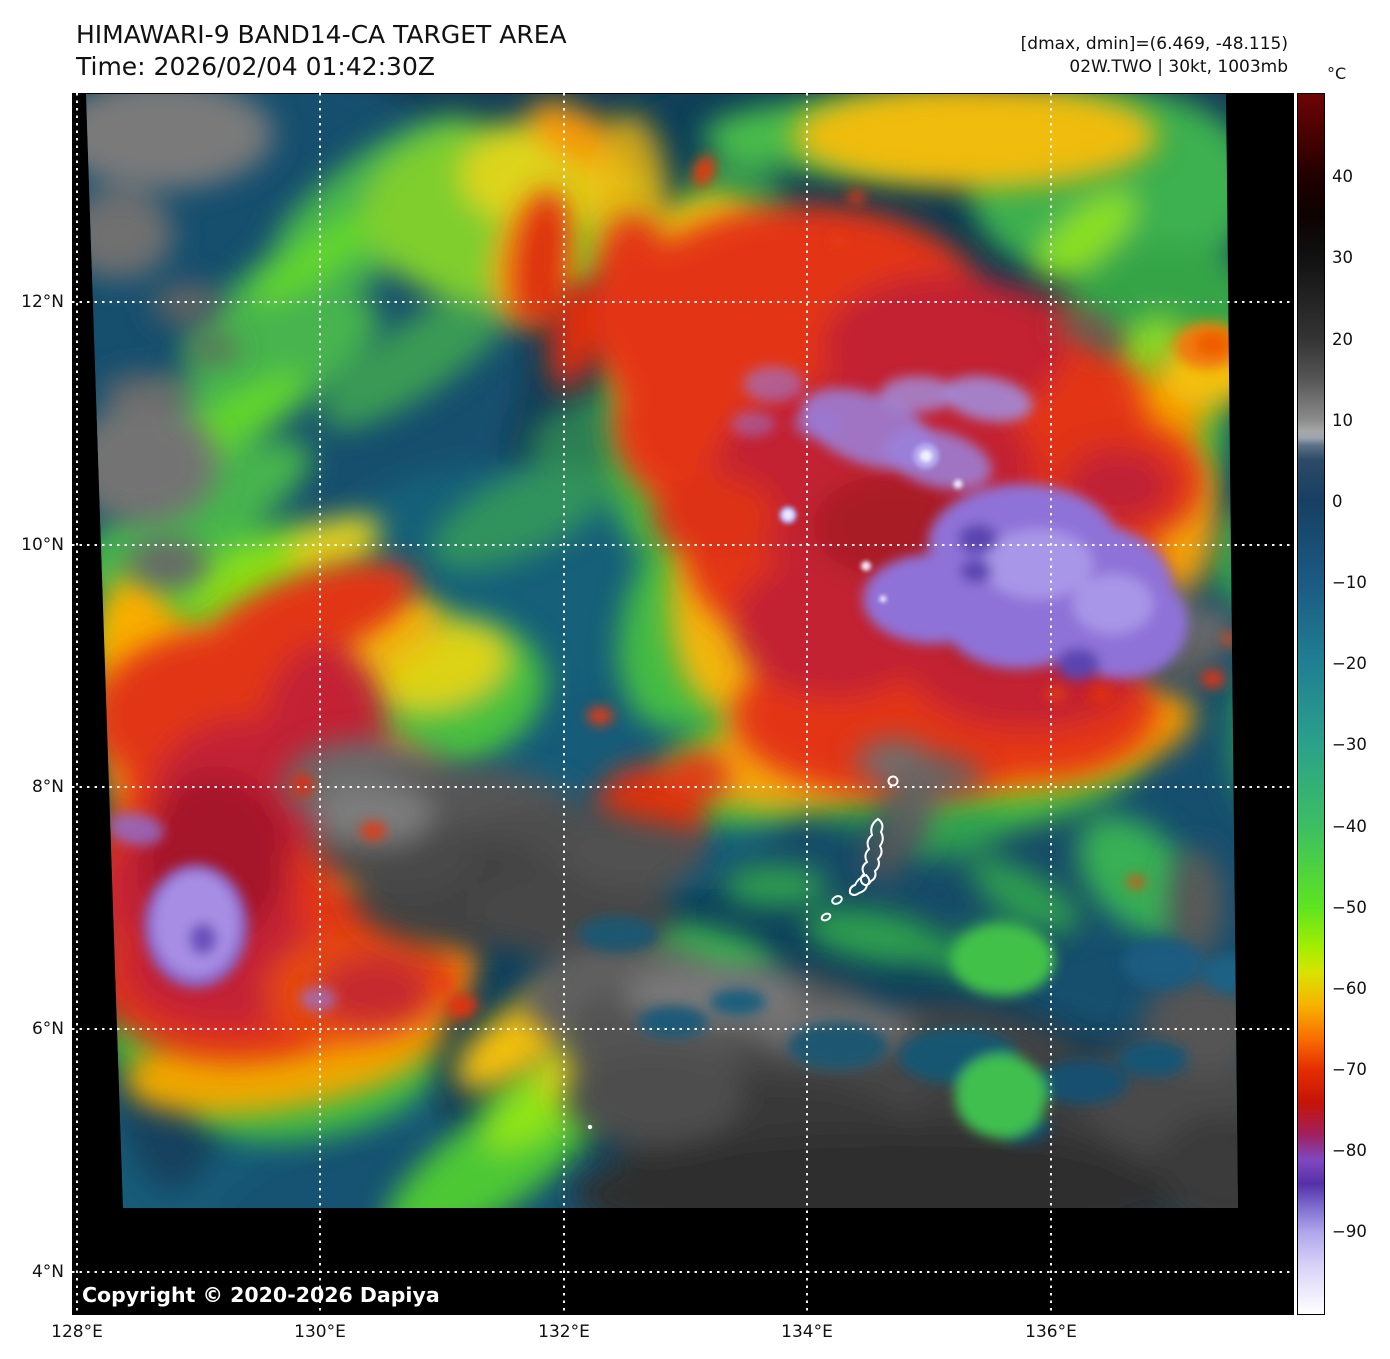 This screenshot has width=1390, height=1359. I want to click on colorbar-tick-label: −90, so click(1349, 1231).